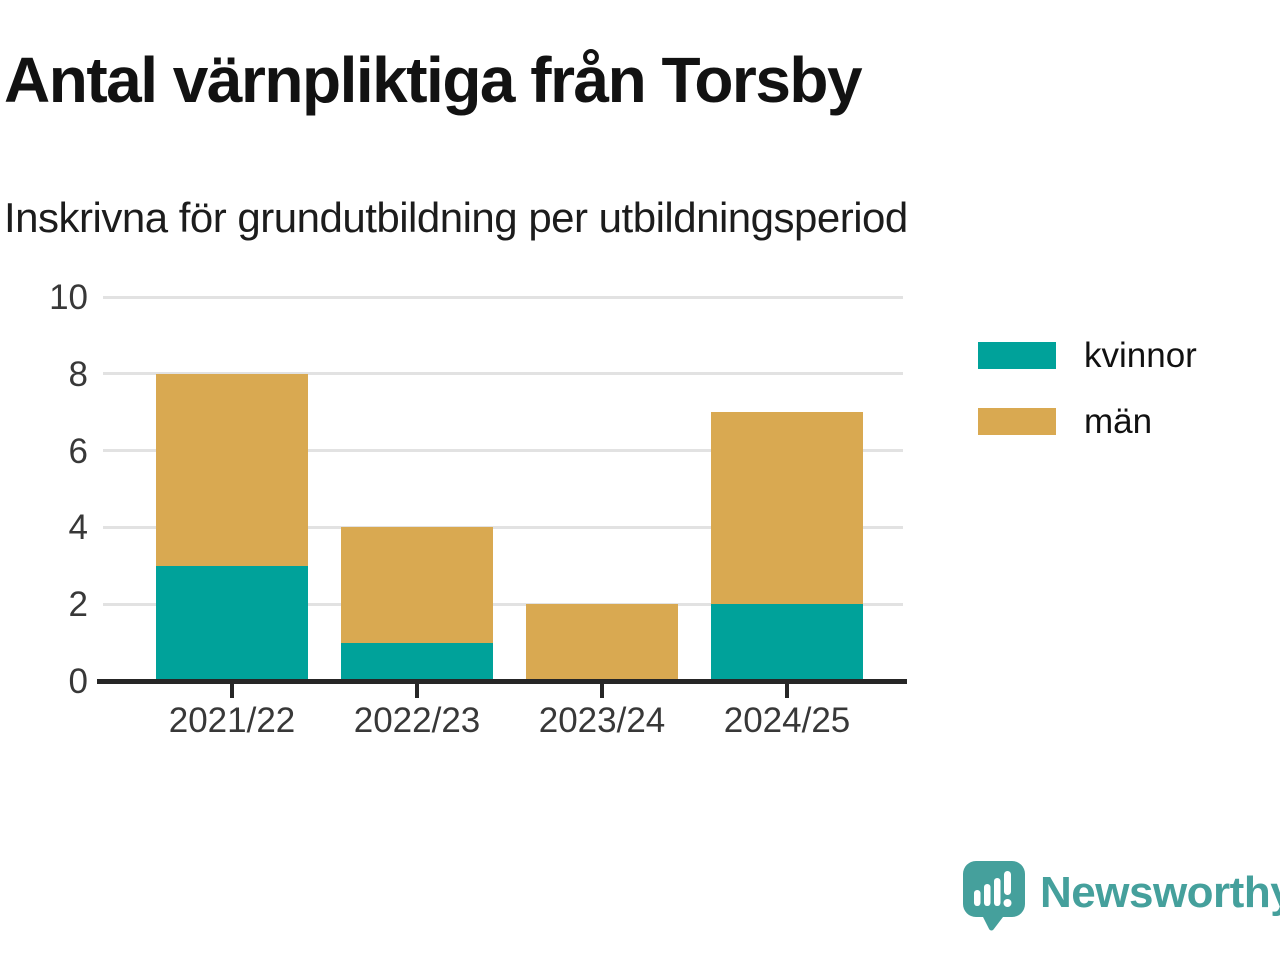 The image size is (1280, 960). I want to click on x-axis-tick-label: 2024/25, so click(787, 720).